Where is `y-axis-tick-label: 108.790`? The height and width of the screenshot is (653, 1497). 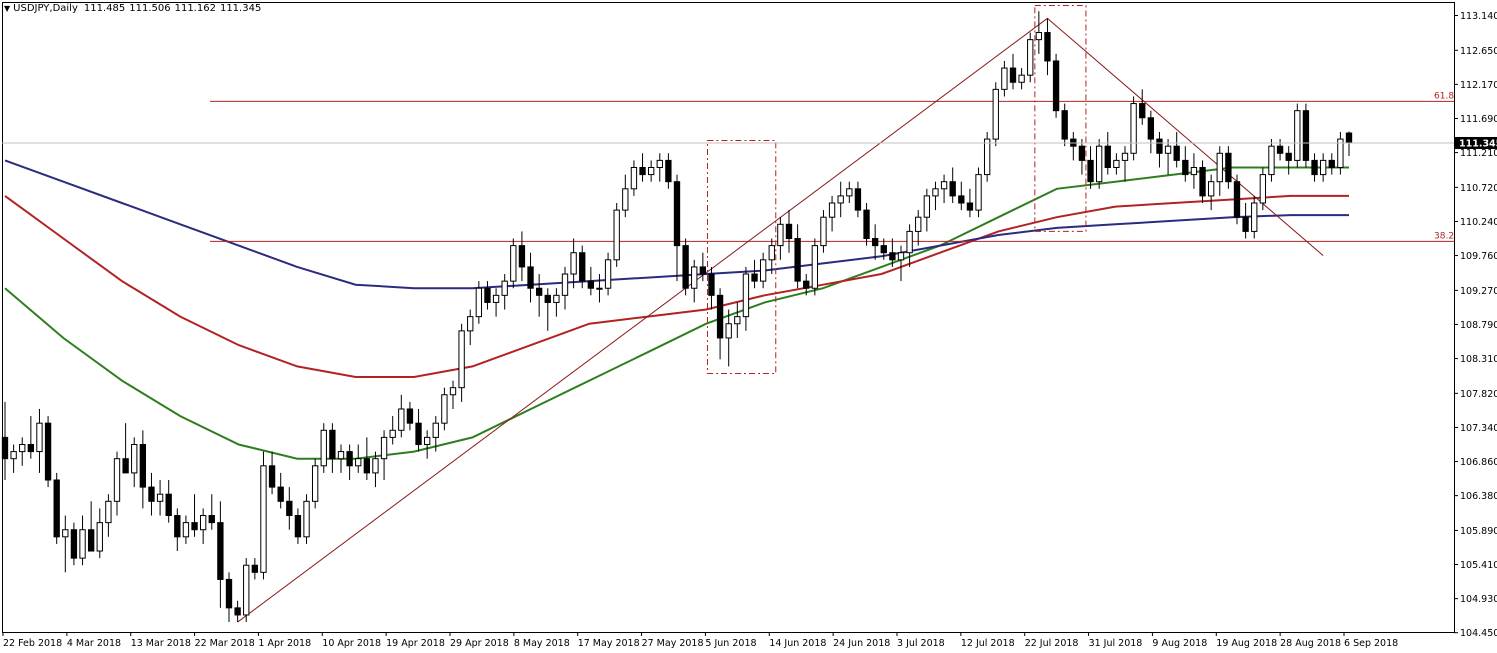 y-axis-tick-label: 108.790 is located at coordinates (1478, 325).